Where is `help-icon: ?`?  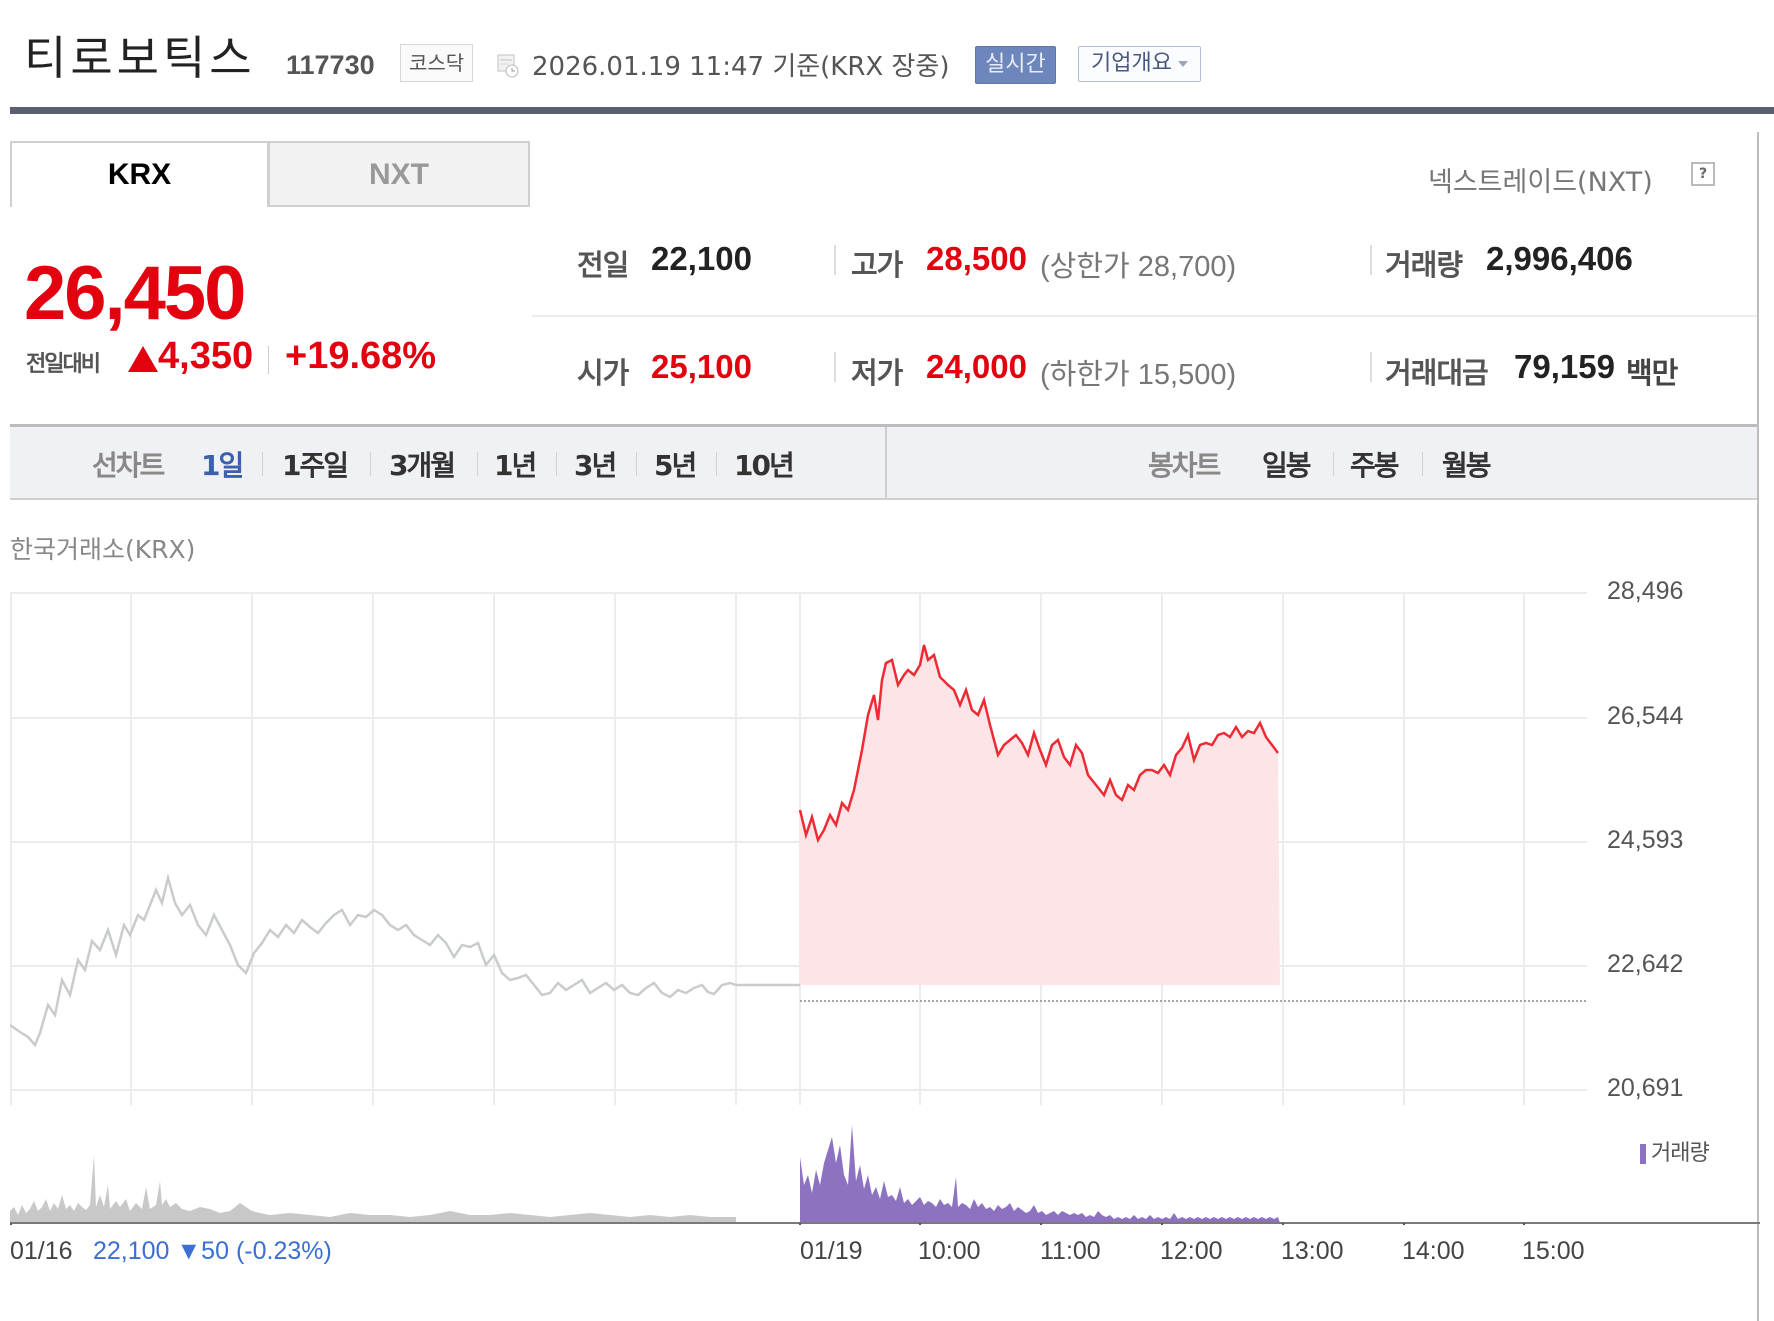
help-icon: ? is located at coordinates (1703, 174).